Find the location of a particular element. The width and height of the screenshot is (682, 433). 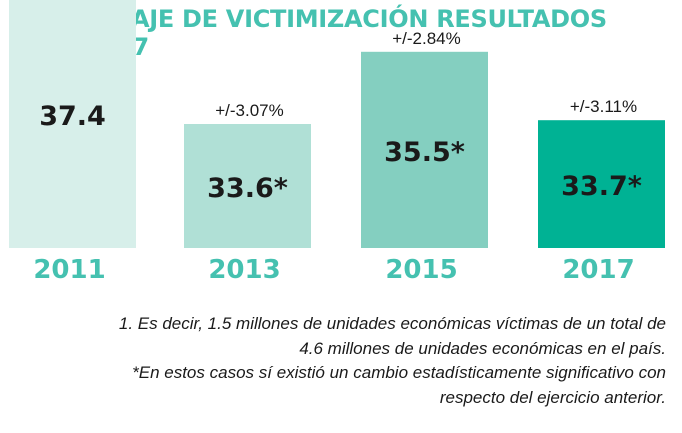

error-label-2015: +/-2.84% is located at coordinates (426, 38).